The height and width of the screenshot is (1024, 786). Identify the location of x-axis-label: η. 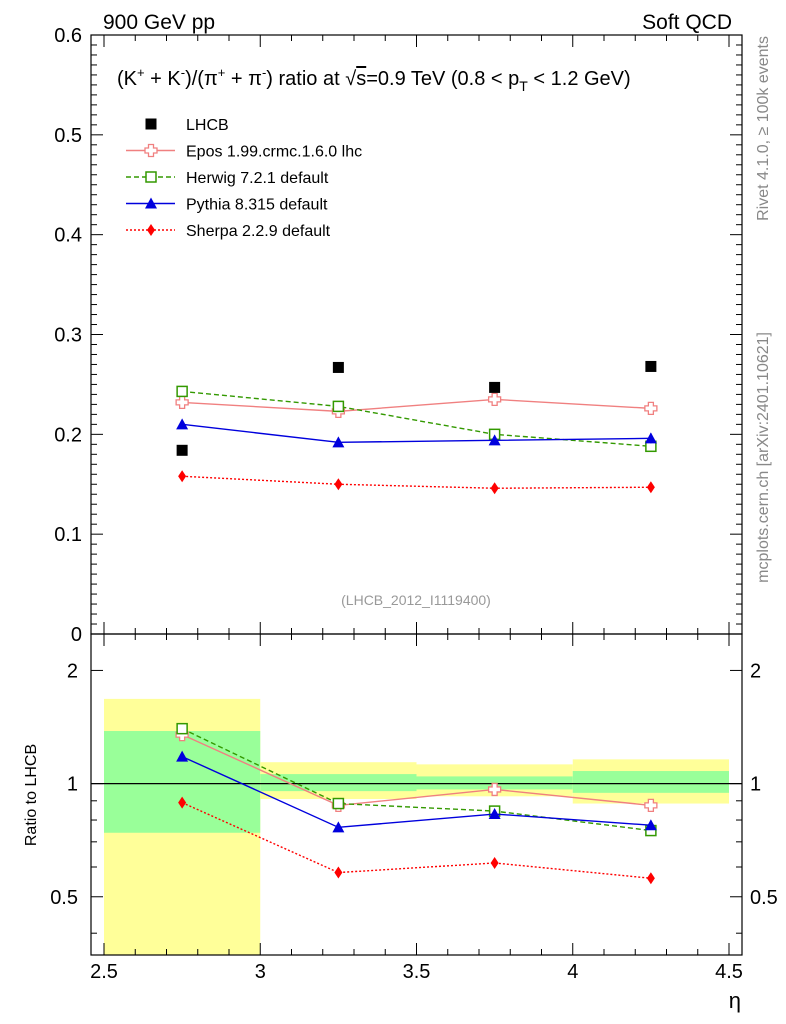
(735, 1000).